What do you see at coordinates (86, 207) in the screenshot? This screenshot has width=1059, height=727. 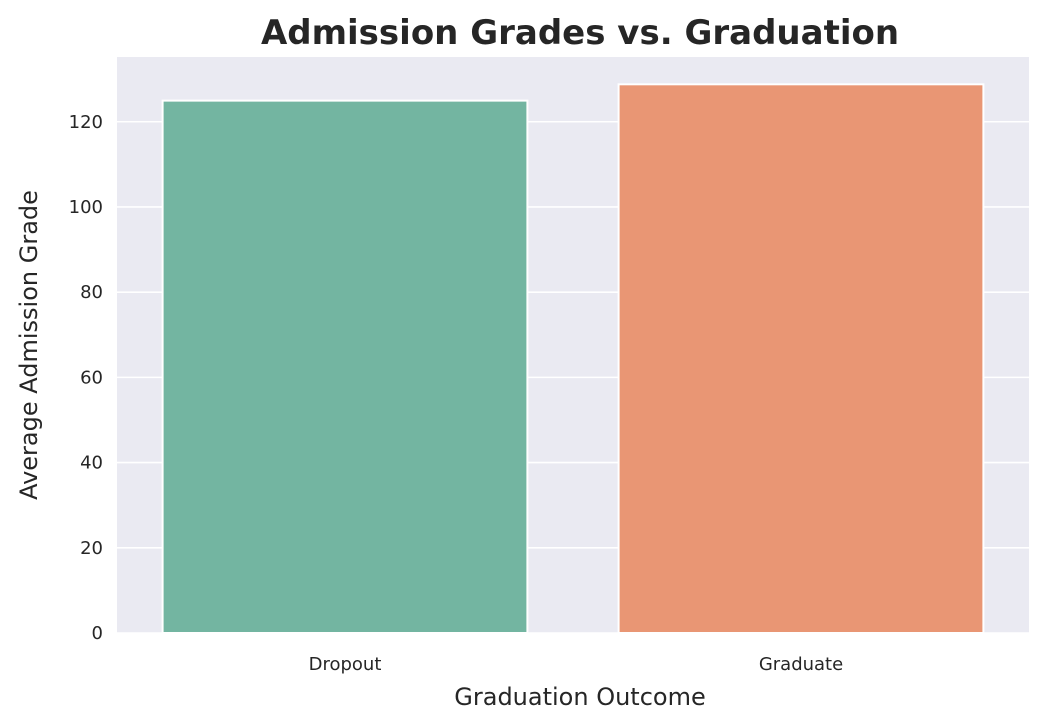 I see `y-tick-label: 100` at bounding box center [86, 207].